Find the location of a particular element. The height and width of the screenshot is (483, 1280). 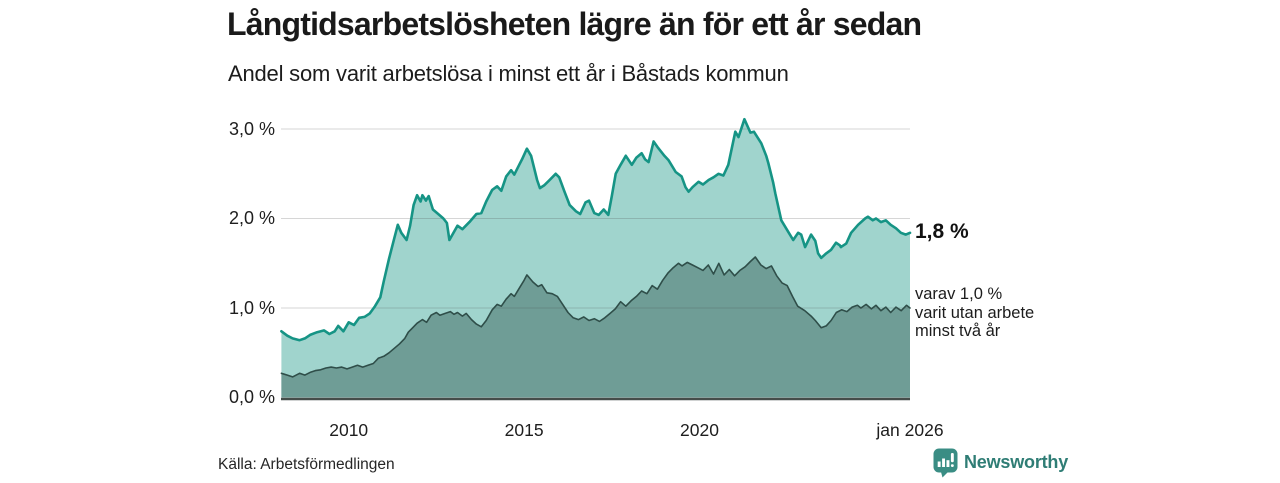

y-tick-label: 1,0 % is located at coordinates (251, 307).